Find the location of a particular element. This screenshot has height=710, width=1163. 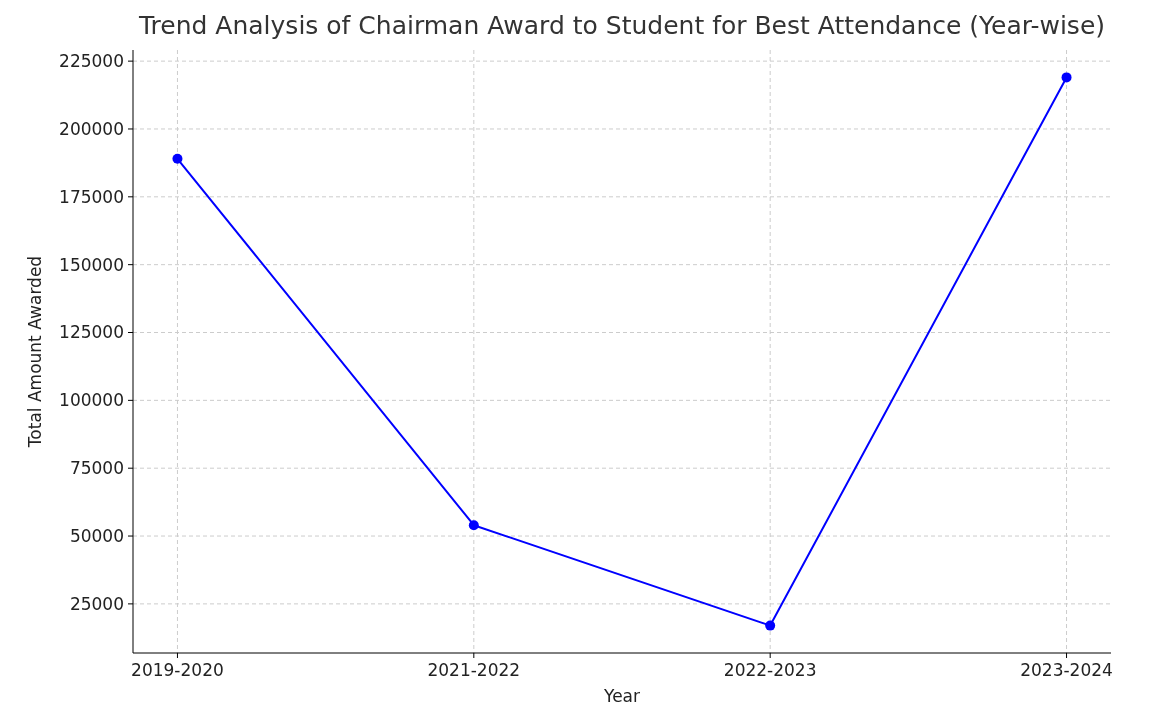

chart-title: Trend Analysis of Chairman Award to Student for Best Attendance (Year-wise) is located at coordinates (621, 25).